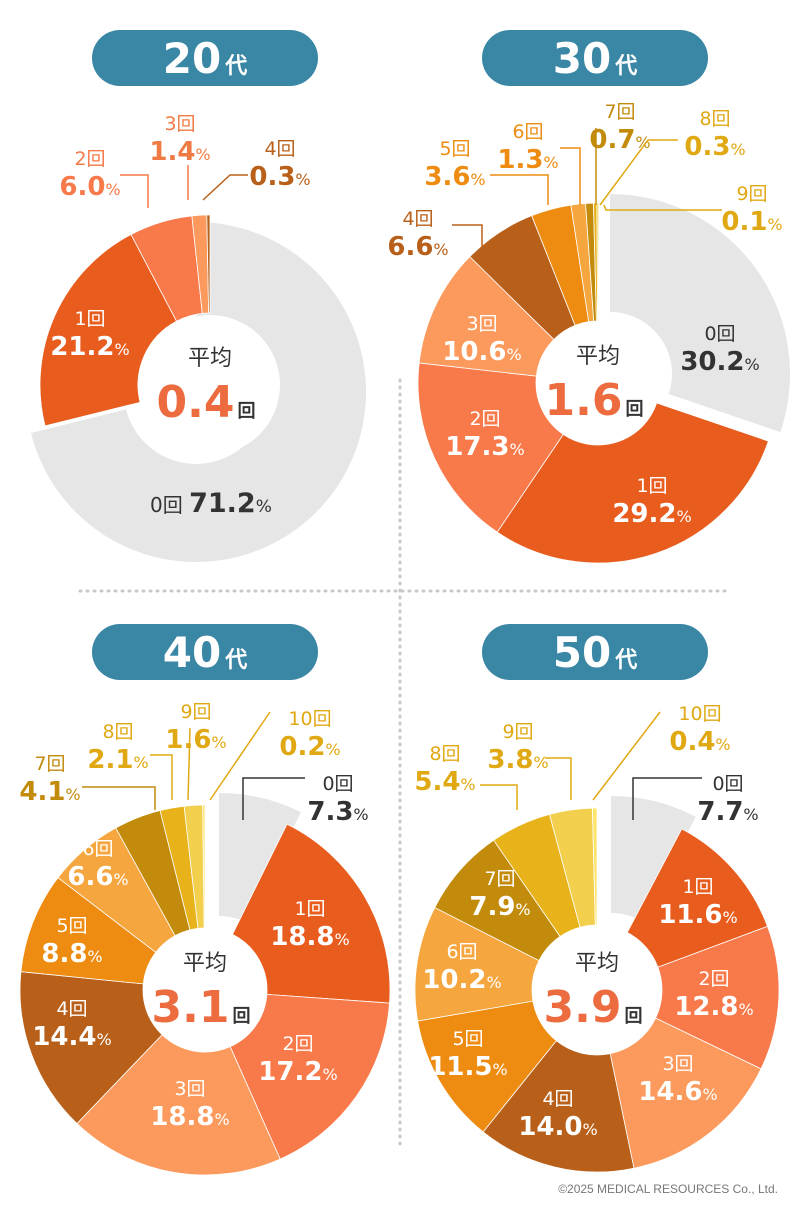  What do you see at coordinates (71, 1037) in the screenshot?
I see `slice-label-value: 14.4%` at bounding box center [71, 1037].